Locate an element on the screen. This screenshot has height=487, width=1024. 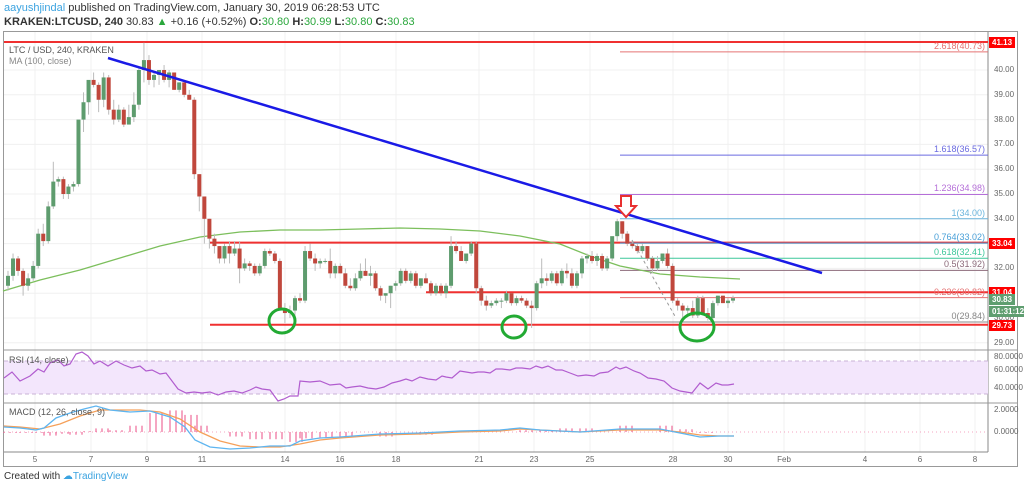
ma-legend: MA (100, close) is located at coordinates (40, 61).